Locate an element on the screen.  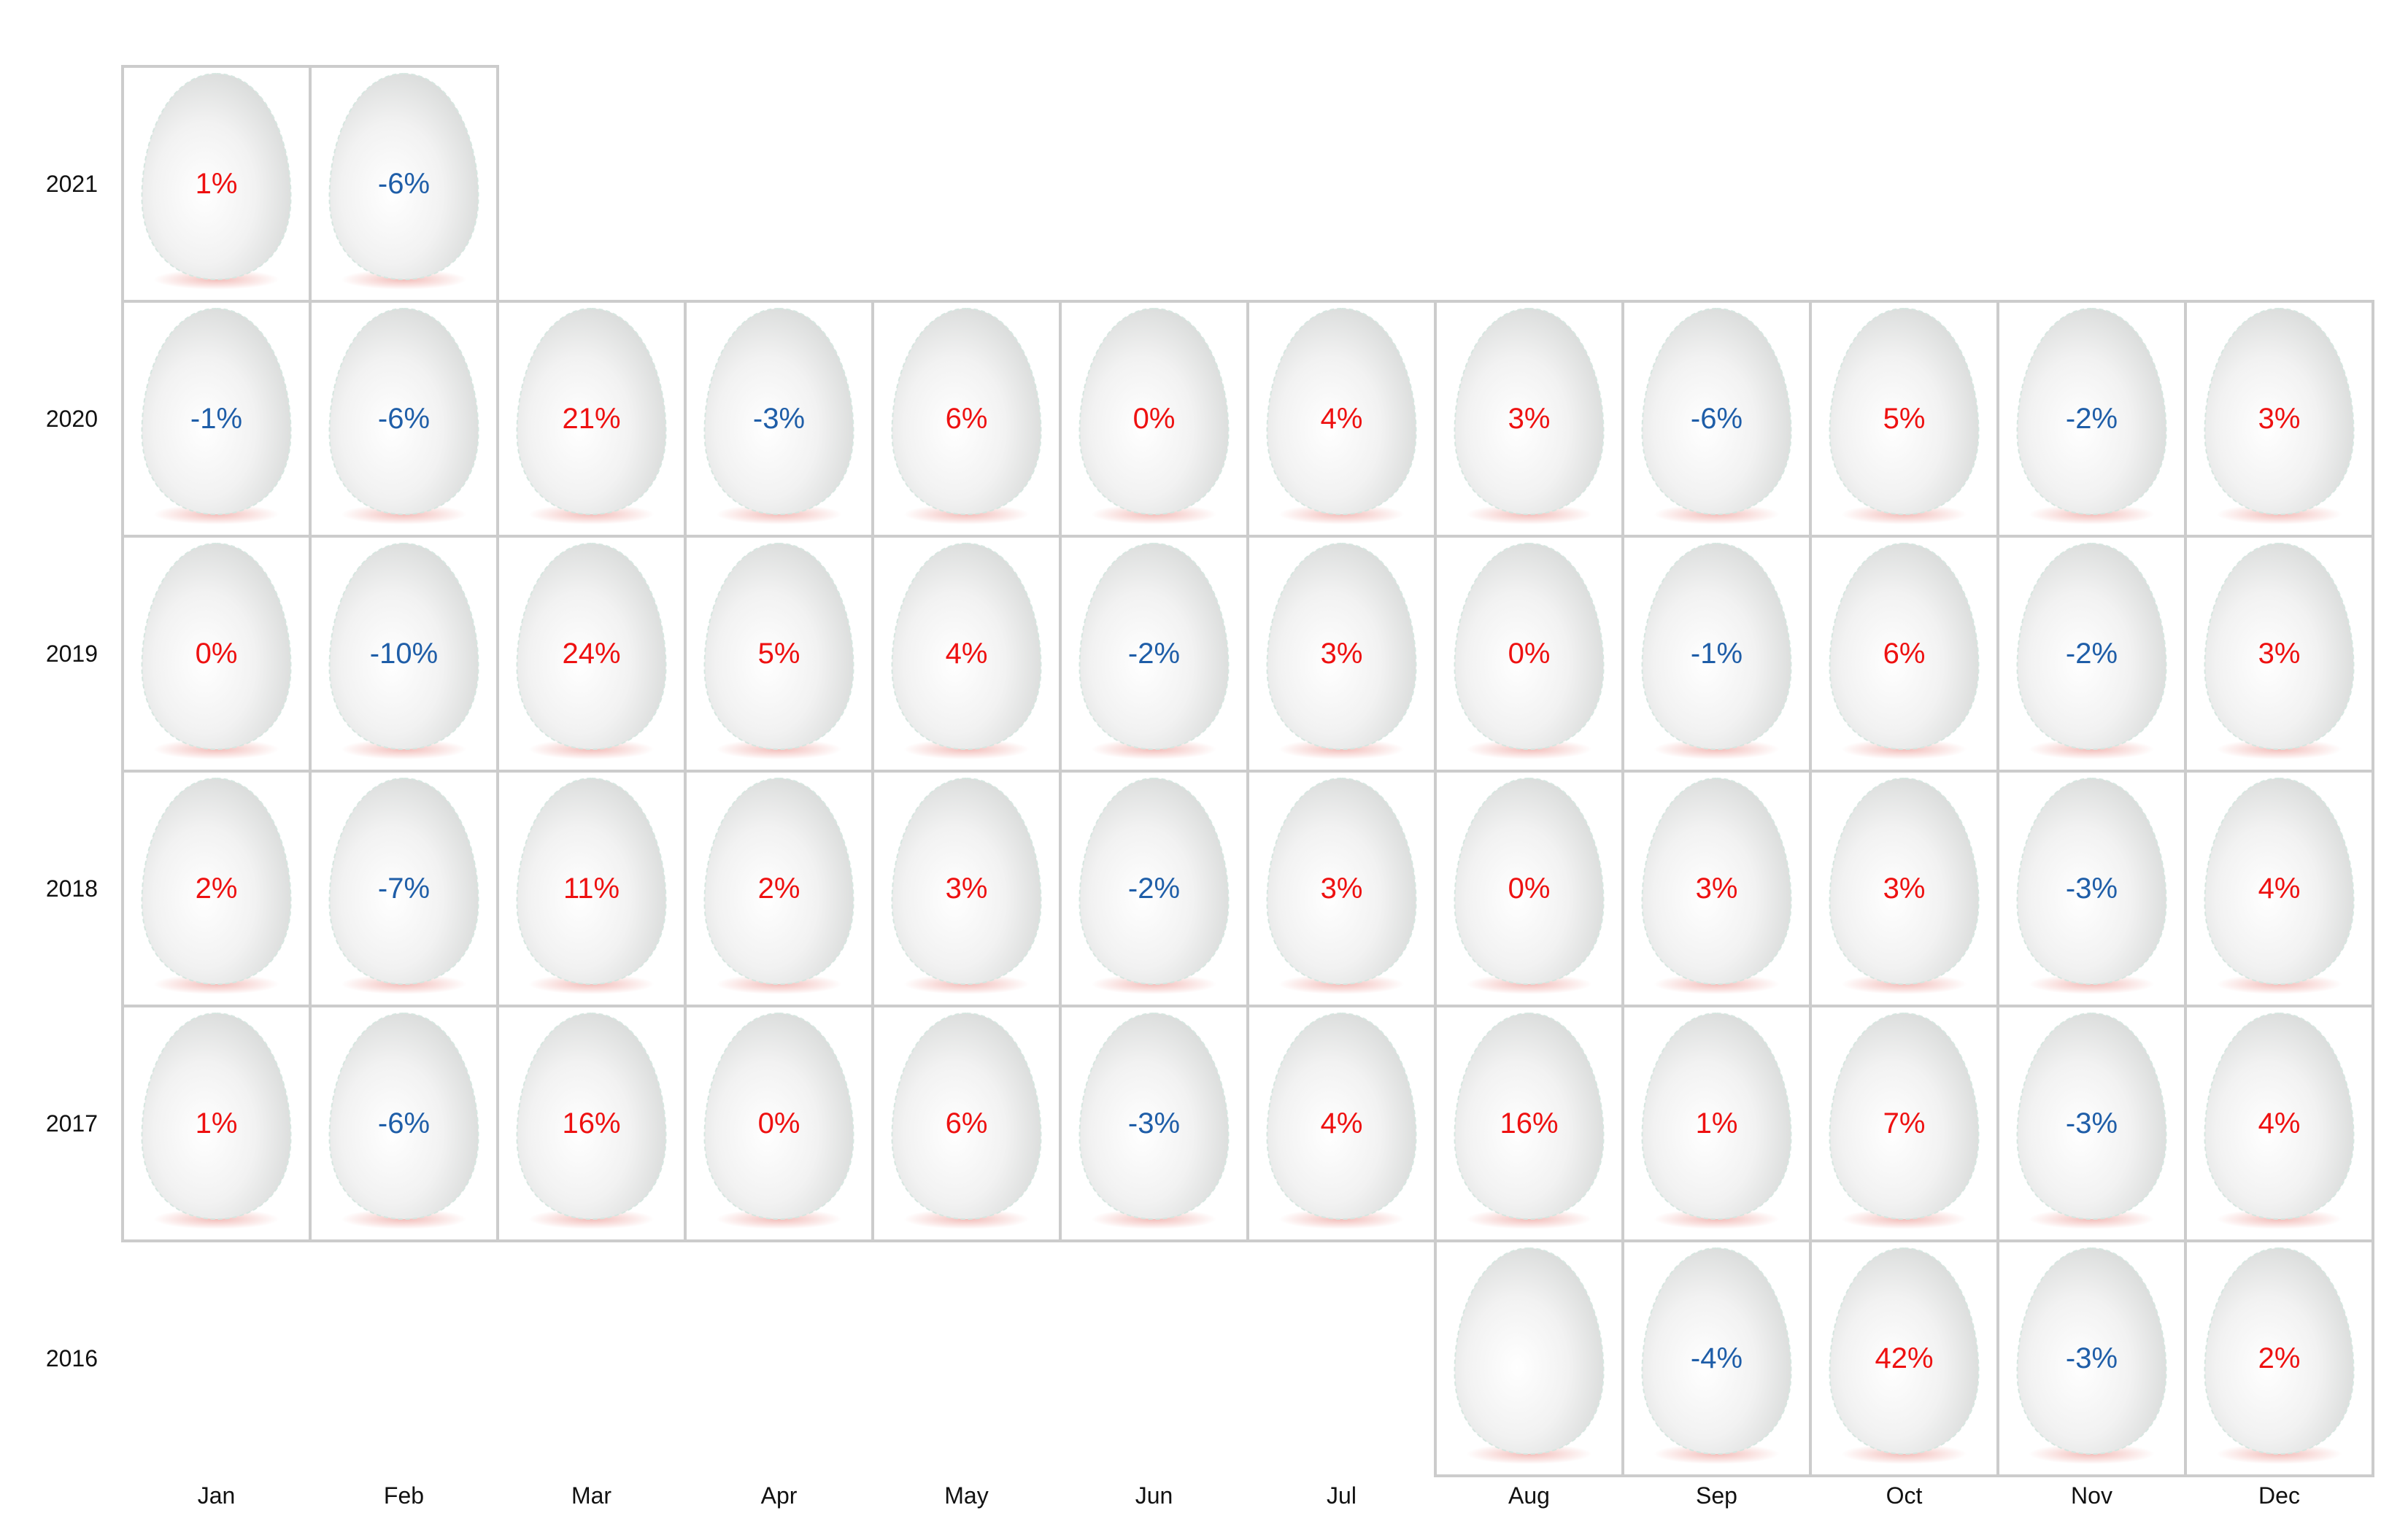
cell-2018-jul: 3% is located at coordinates (1341, 889).